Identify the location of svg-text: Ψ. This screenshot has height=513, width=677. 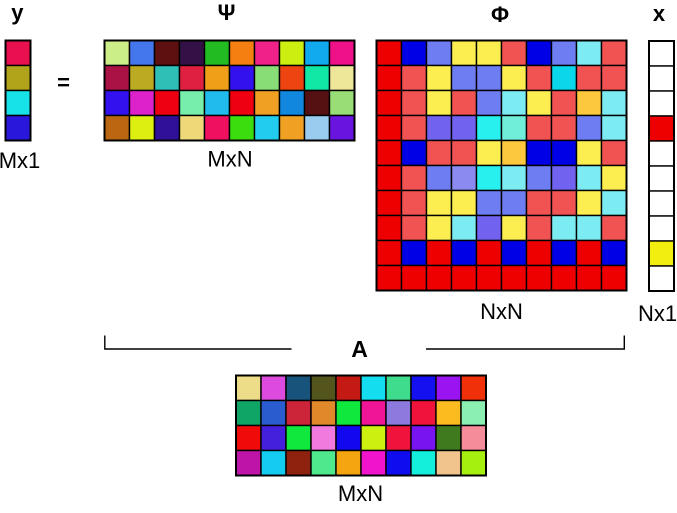
(227, 12).